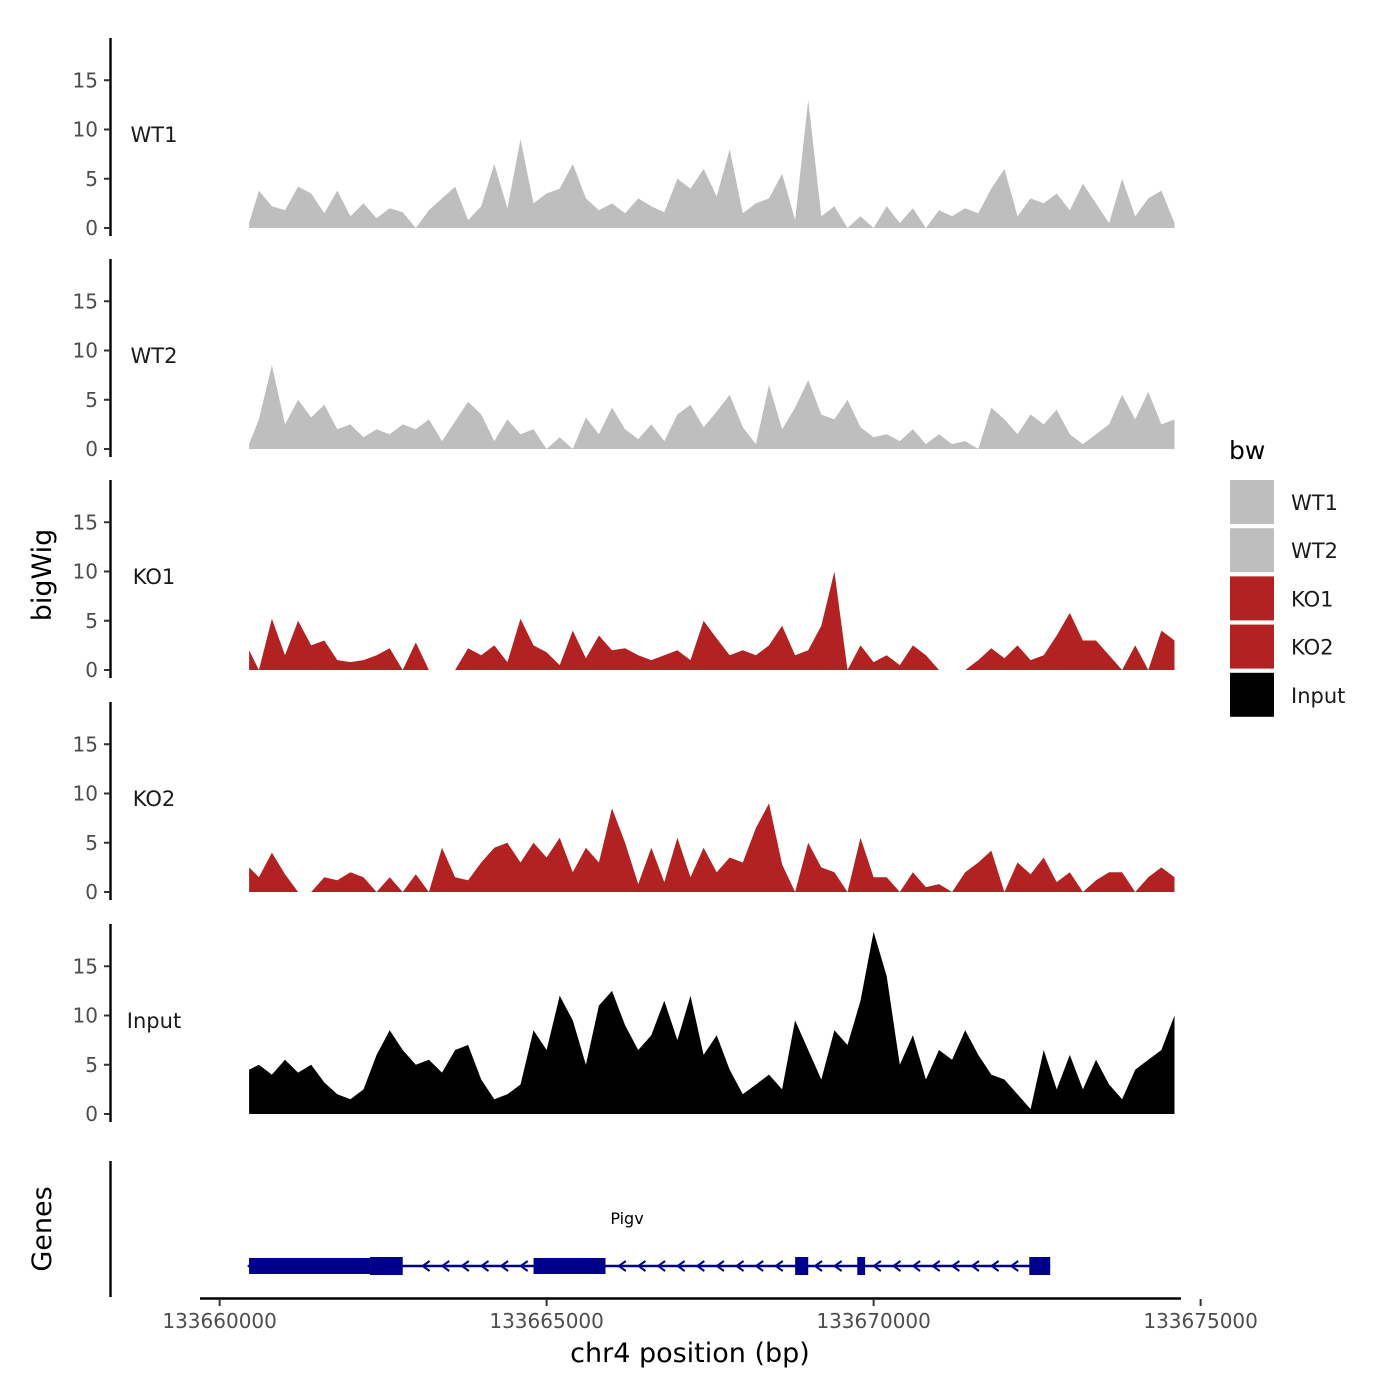 The image size is (1400, 1400). I want to click on legend-key-wt1, so click(1252, 502).